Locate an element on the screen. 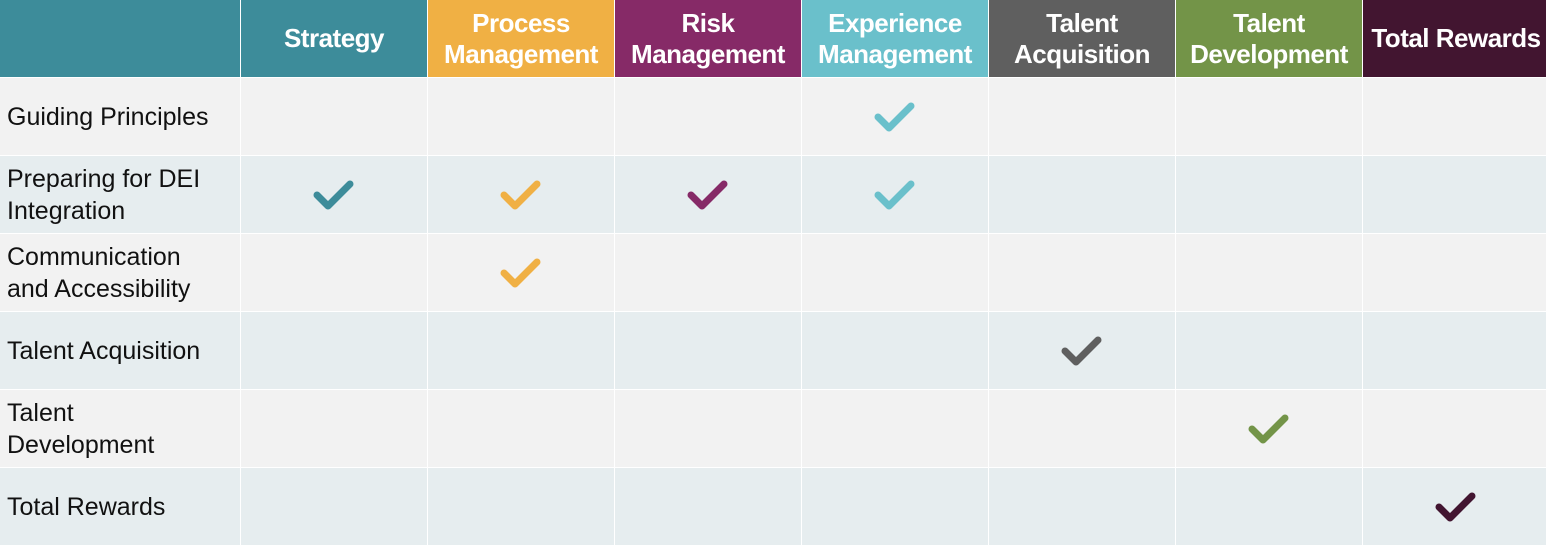  row-label: Talent Development is located at coordinates (120, 428).